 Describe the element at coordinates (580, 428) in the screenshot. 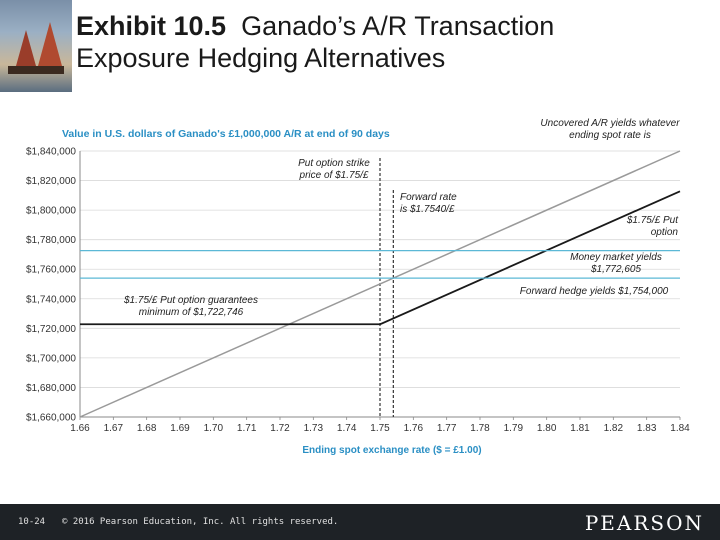

I see `x-tick-label: 1.81` at that location.